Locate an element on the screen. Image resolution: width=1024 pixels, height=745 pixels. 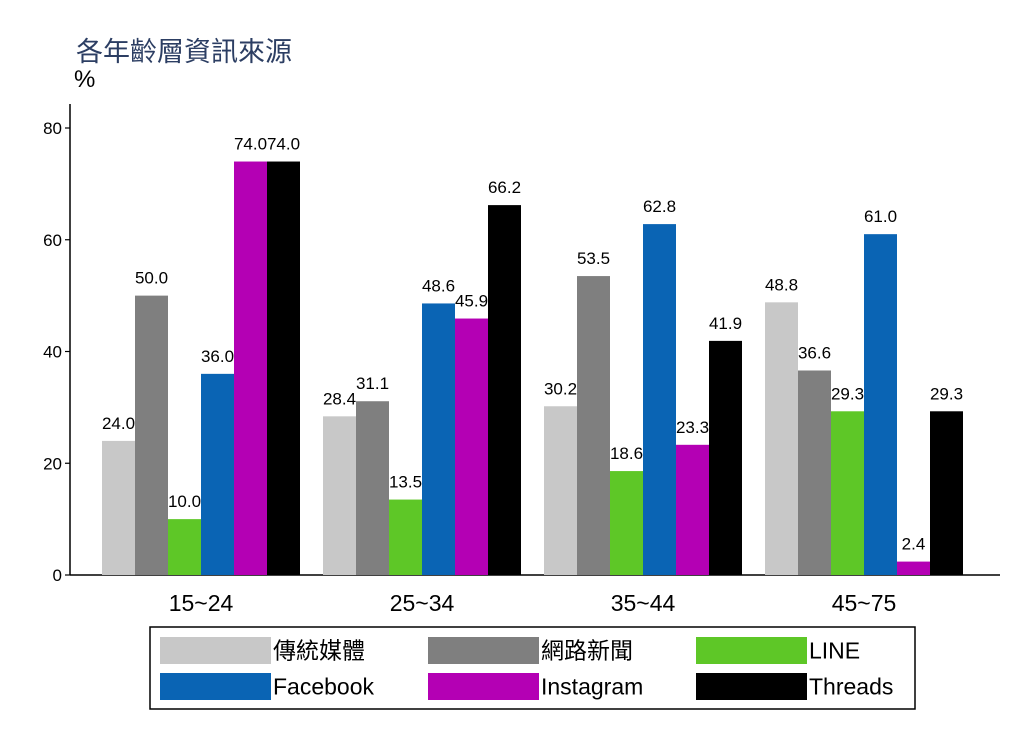
bar-value-label: 61.0 is located at coordinates (880, 216).